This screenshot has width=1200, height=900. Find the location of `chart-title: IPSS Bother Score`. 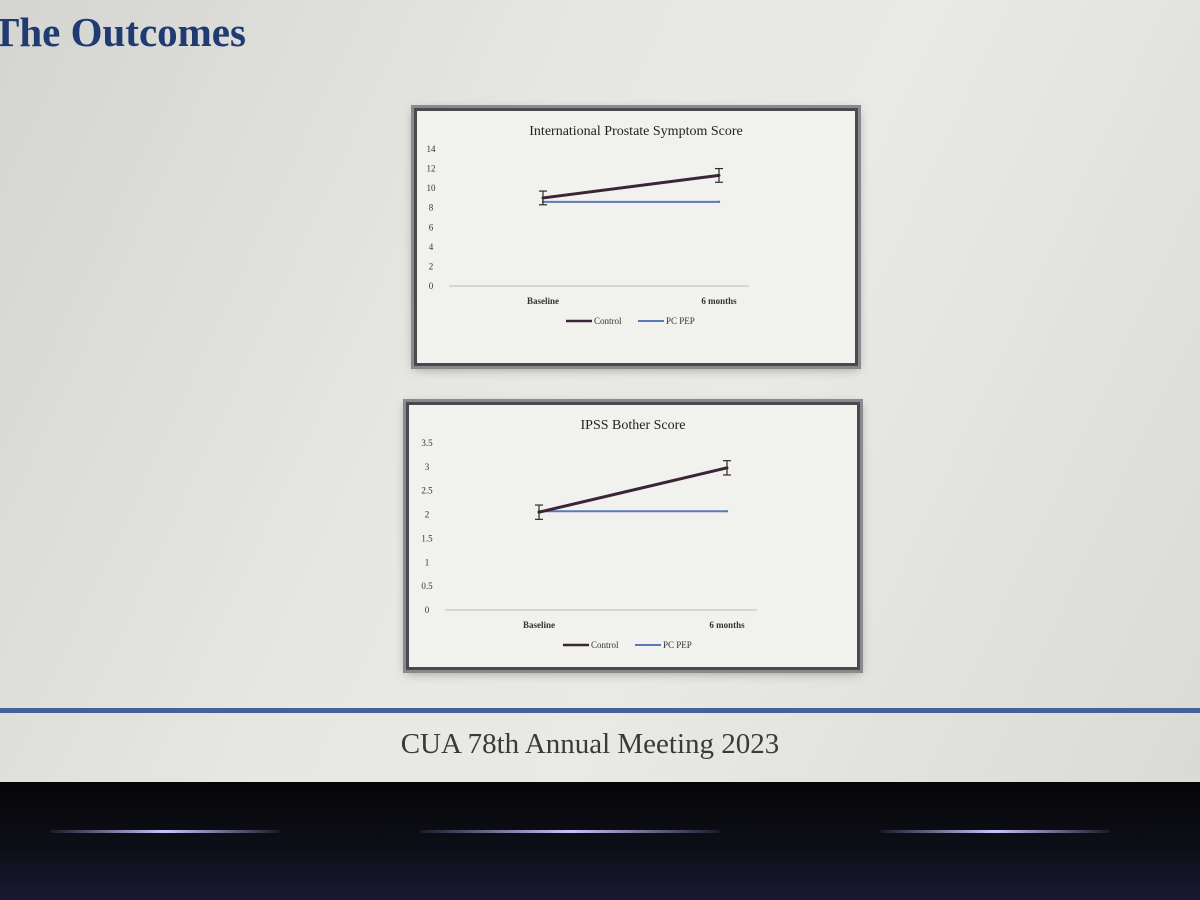

chart-title: IPSS Bother Score is located at coordinates (633, 425).